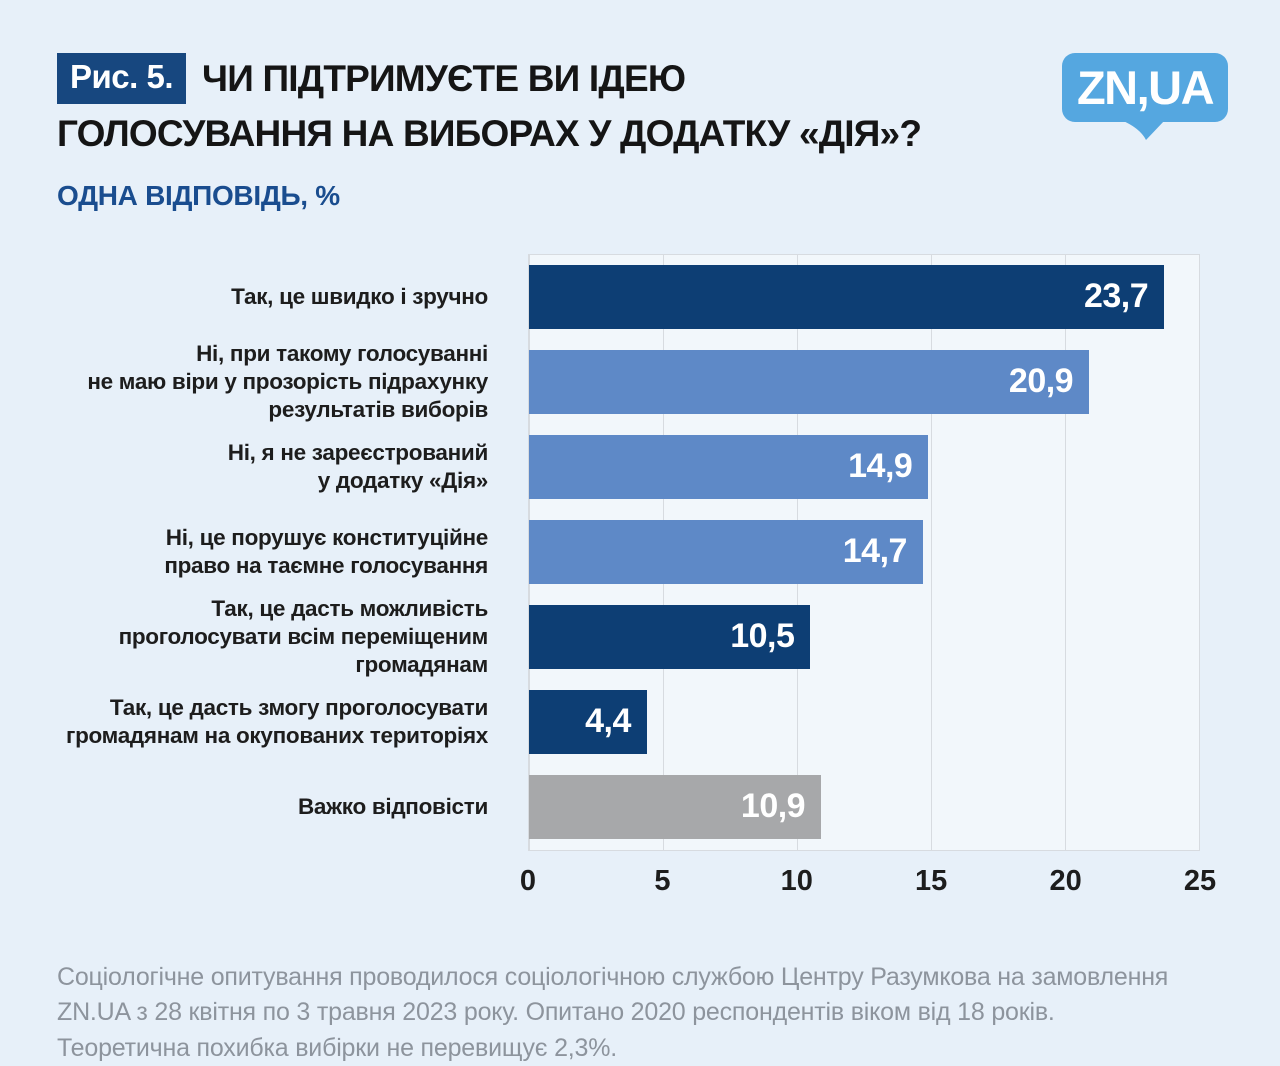 The width and height of the screenshot is (1280, 1066). I want to click on bar: 23,7, so click(847, 296).